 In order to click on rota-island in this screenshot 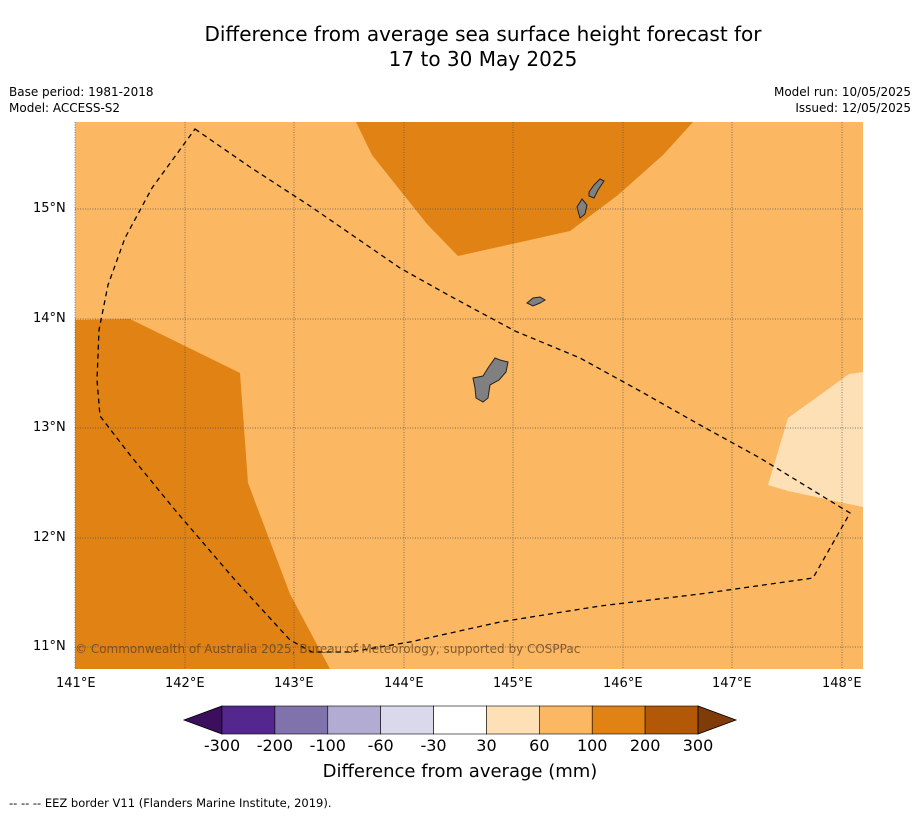, I will do `click(536, 301)`.